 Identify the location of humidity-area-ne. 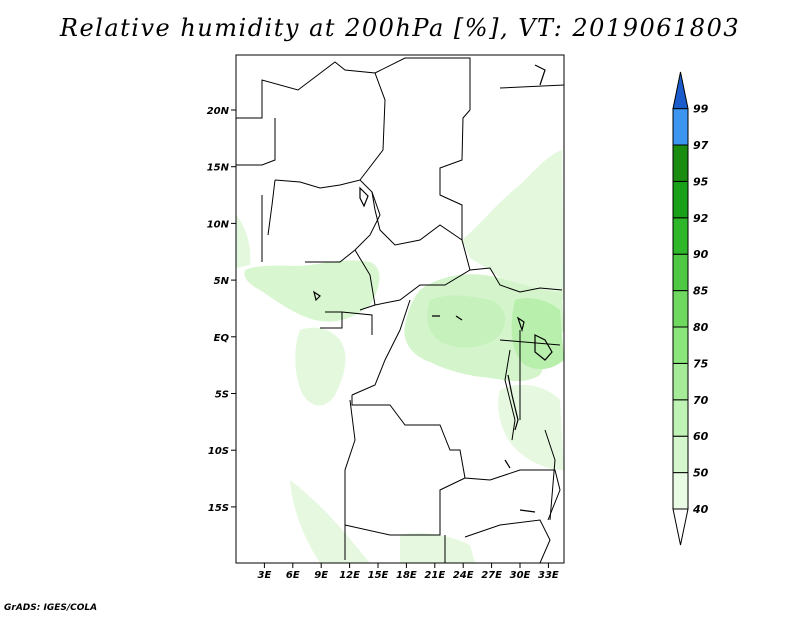
(513, 225).